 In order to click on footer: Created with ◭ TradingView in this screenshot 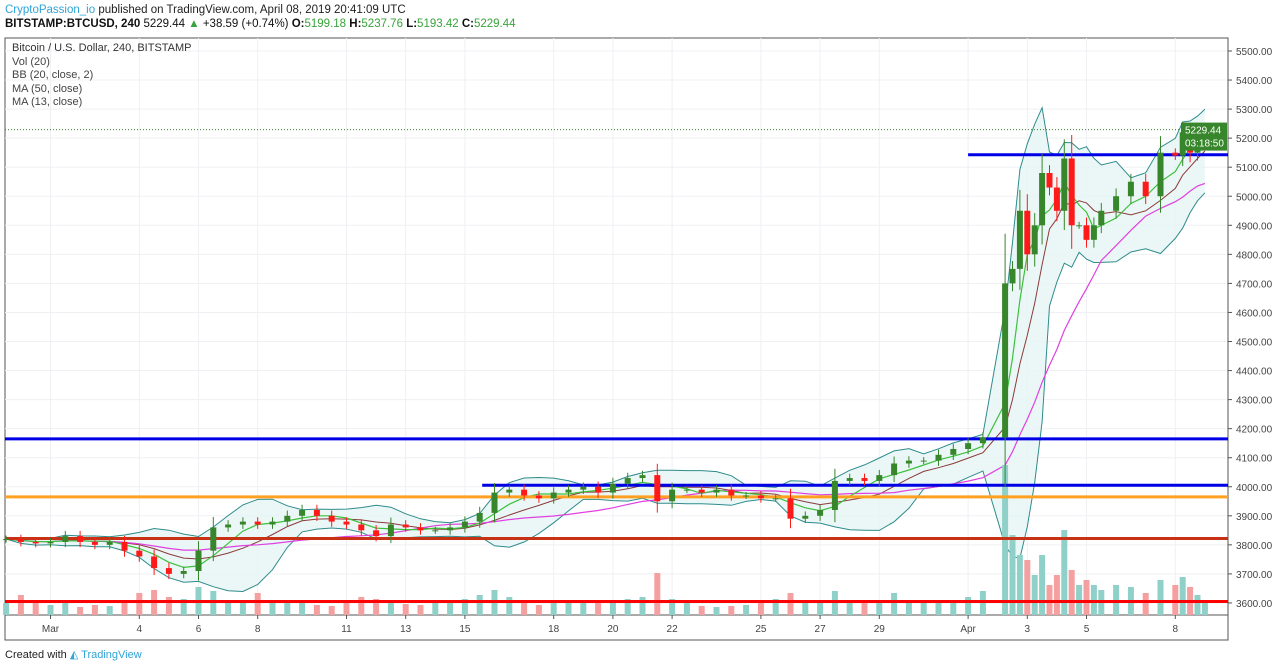, I will do `click(73, 654)`.